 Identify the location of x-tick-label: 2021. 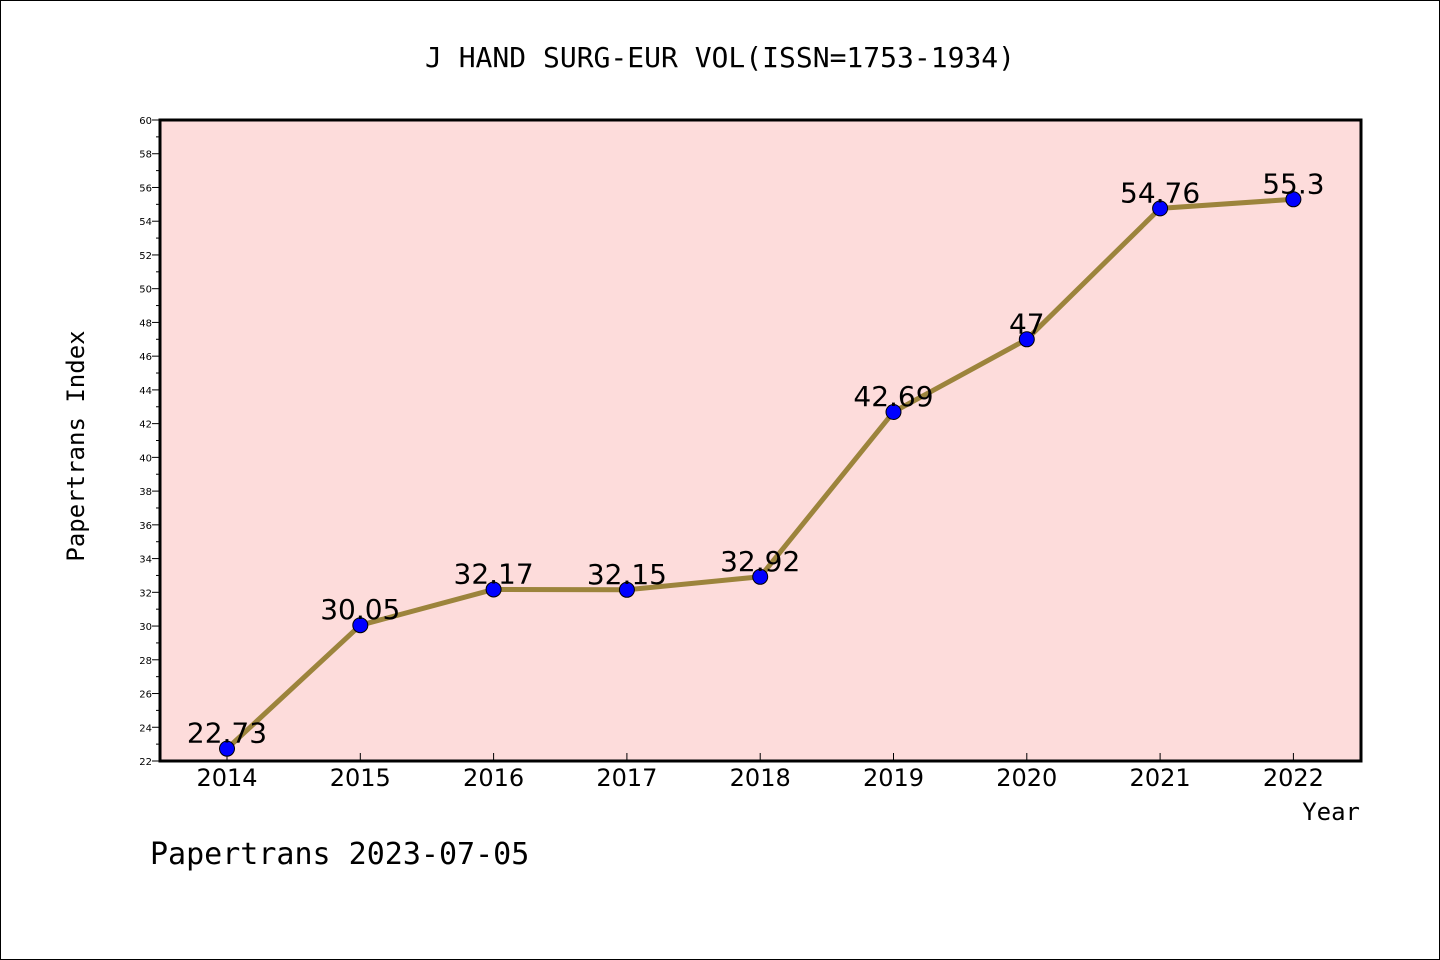
(1160, 778).